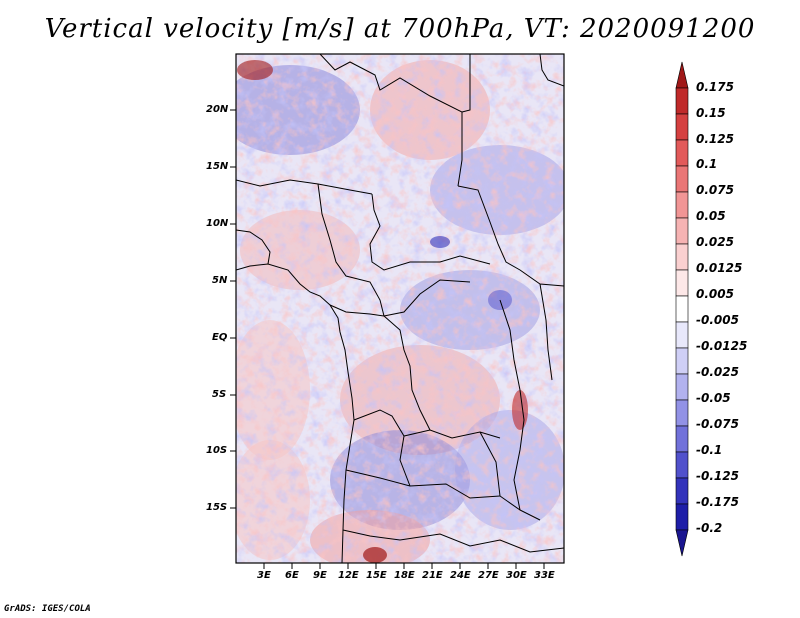 Image resolution: width=800 pixels, height=618 pixels. What do you see at coordinates (722, 346) in the screenshot?
I see `colorbar-label: -0.0125` at bounding box center [722, 346].